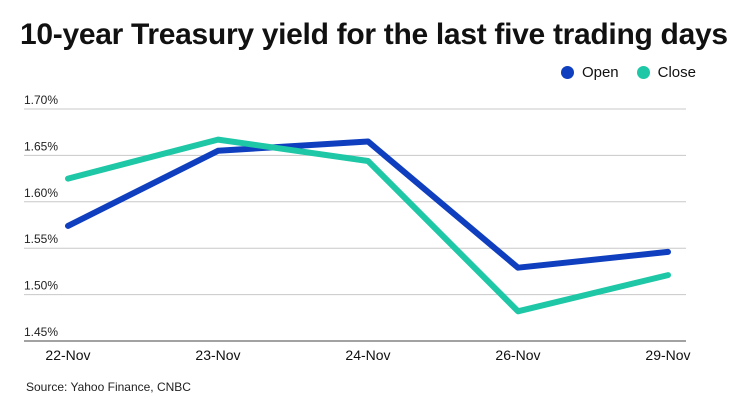 The image size is (740, 416). I want to click on legend: Open Close, so click(628, 72).